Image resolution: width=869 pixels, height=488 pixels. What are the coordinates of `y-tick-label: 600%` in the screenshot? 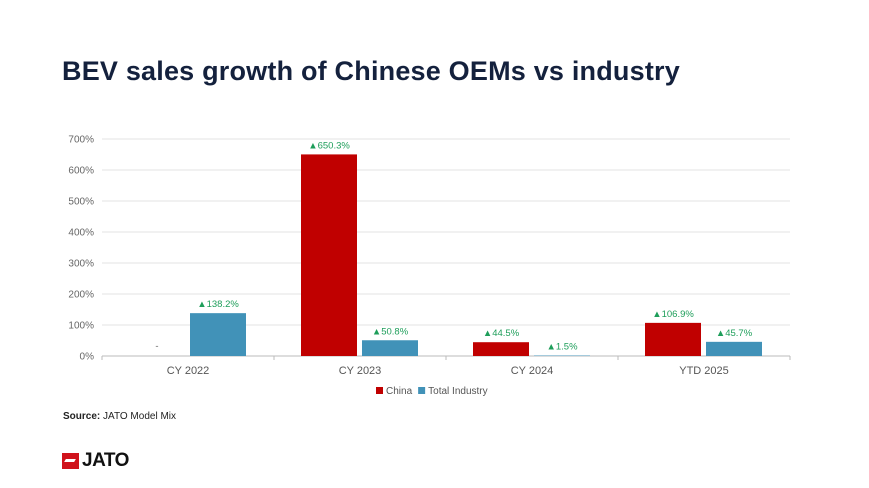 It's located at (81, 171).